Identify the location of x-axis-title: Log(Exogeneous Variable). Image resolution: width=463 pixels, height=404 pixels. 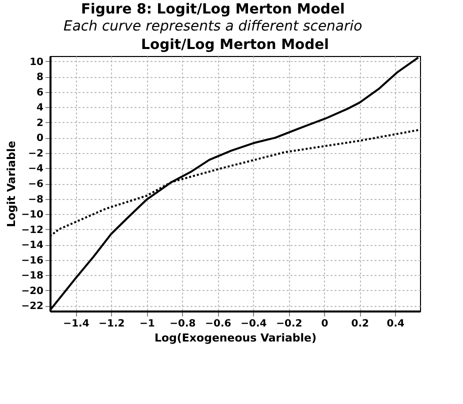
(235, 338).